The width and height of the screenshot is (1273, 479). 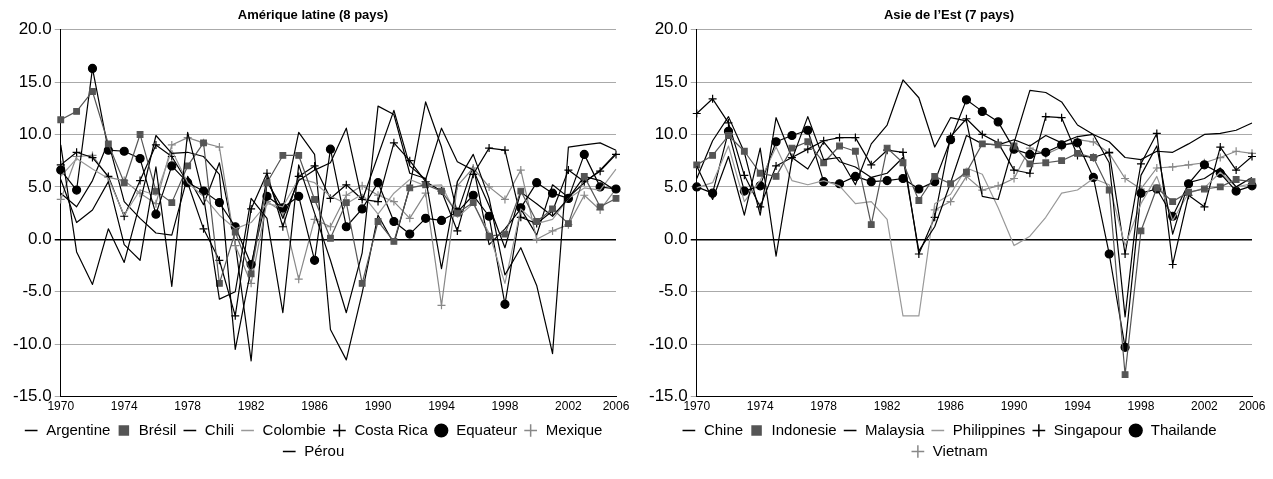 I want to click on legend-label: Brésil, so click(x=157, y=429).